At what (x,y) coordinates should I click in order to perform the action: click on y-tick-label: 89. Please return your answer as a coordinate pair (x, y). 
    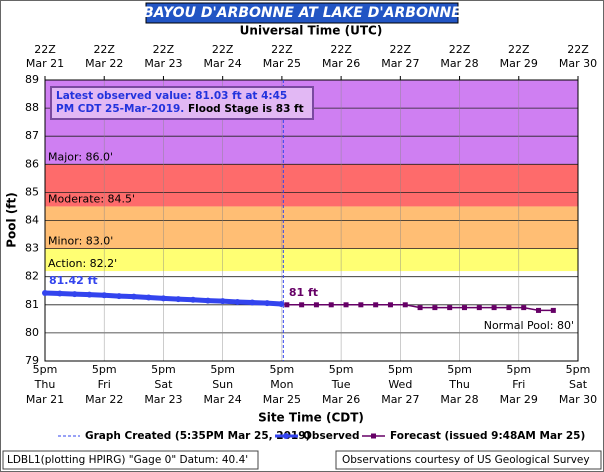
    Looking at the image, I should click on (32, 79).